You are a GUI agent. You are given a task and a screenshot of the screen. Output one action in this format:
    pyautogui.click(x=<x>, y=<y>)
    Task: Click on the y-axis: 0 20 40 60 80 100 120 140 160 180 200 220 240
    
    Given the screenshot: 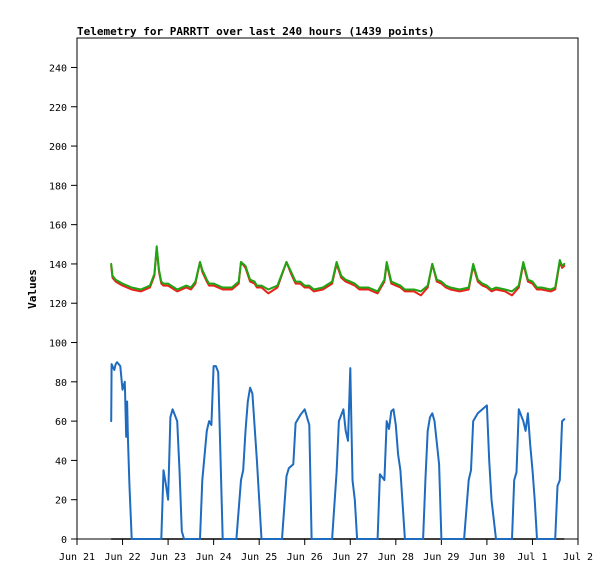 What is the action you would take?
    pyautogui.click(x=63, y=304)
    